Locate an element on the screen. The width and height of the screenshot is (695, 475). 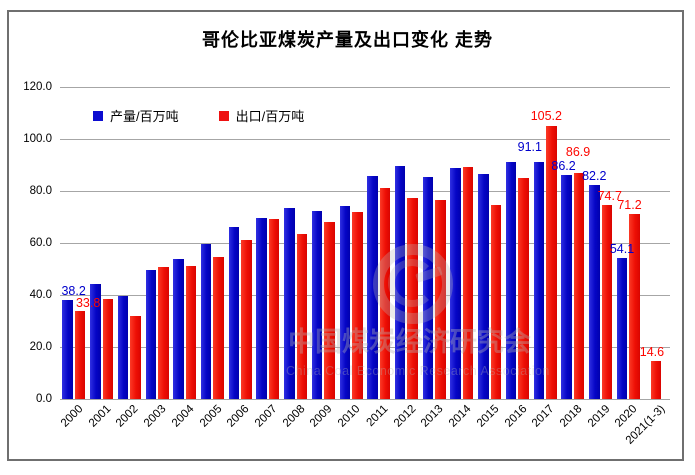
bar-production-2001 is located at coordinates (95, 341).